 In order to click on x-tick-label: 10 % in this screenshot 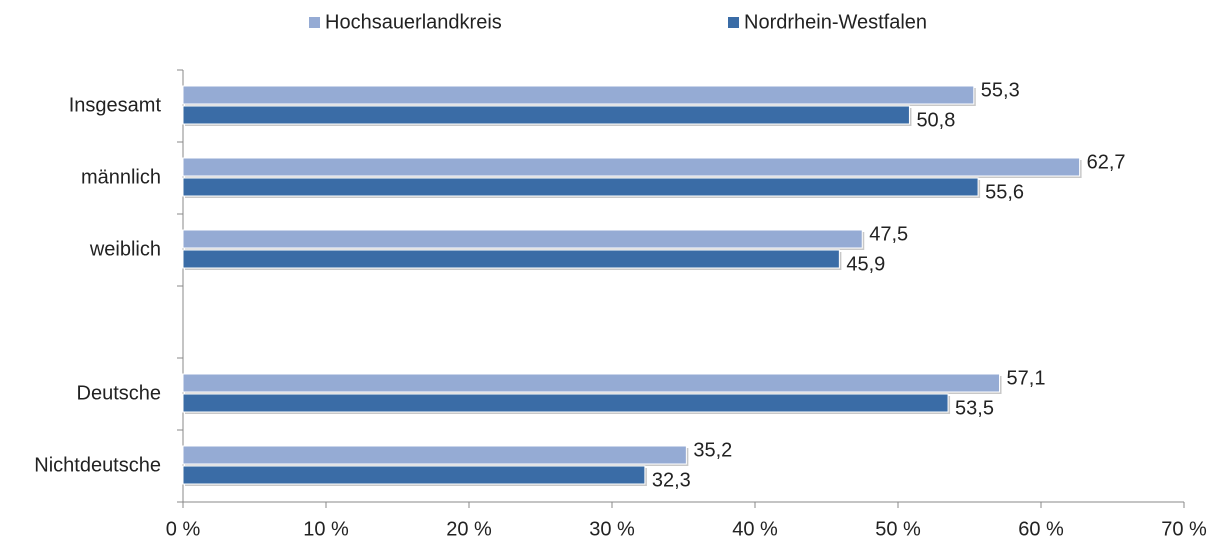, I will do `click(326, 529)`.